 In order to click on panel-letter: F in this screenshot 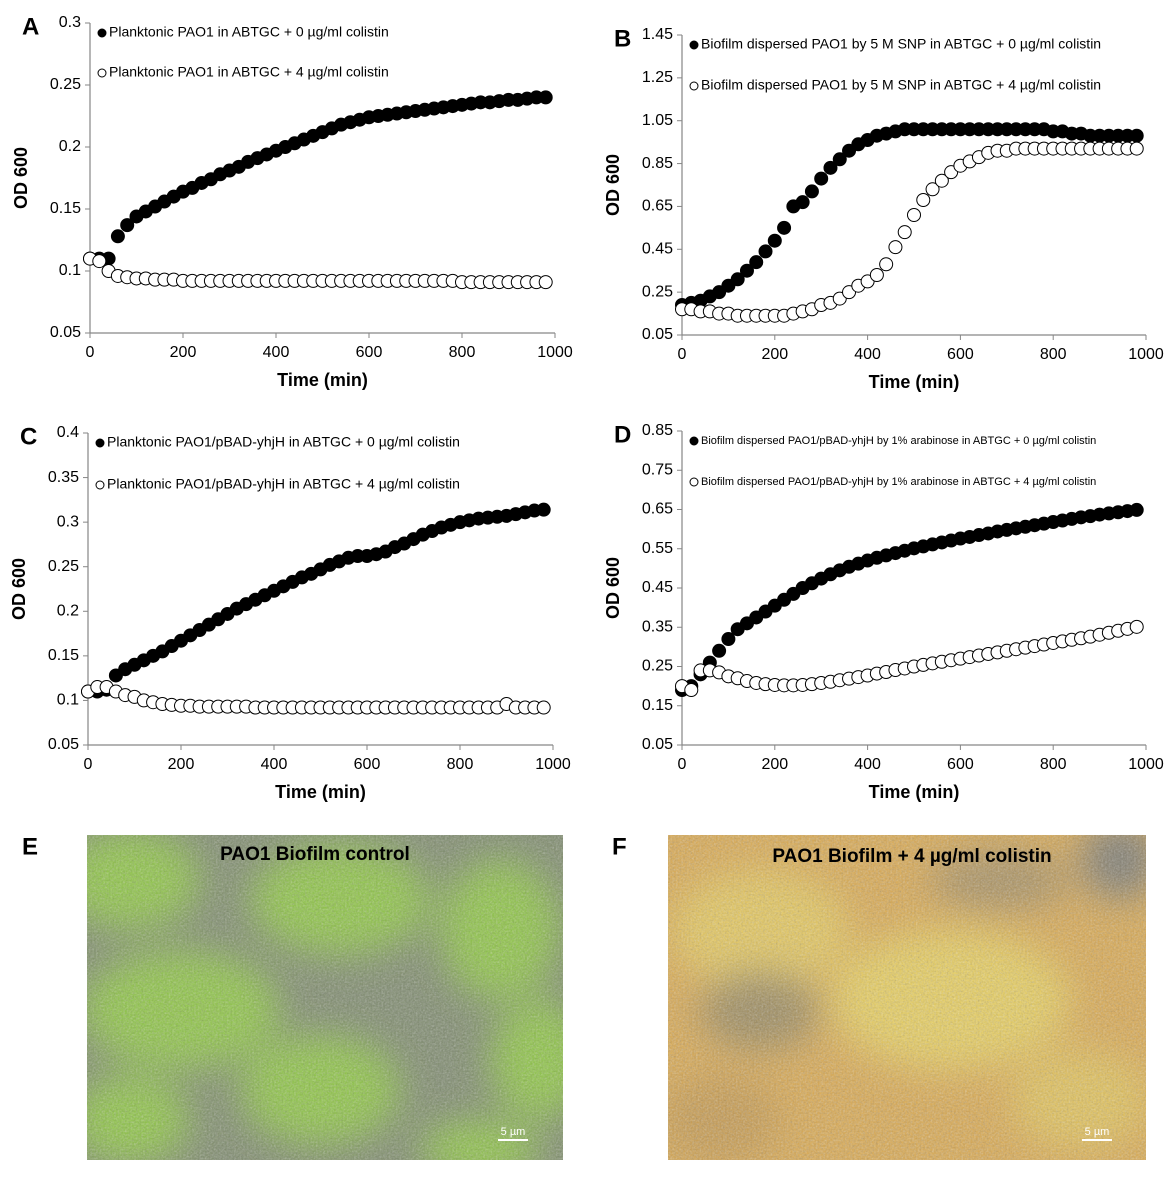, I will do `click(619, 846)`.